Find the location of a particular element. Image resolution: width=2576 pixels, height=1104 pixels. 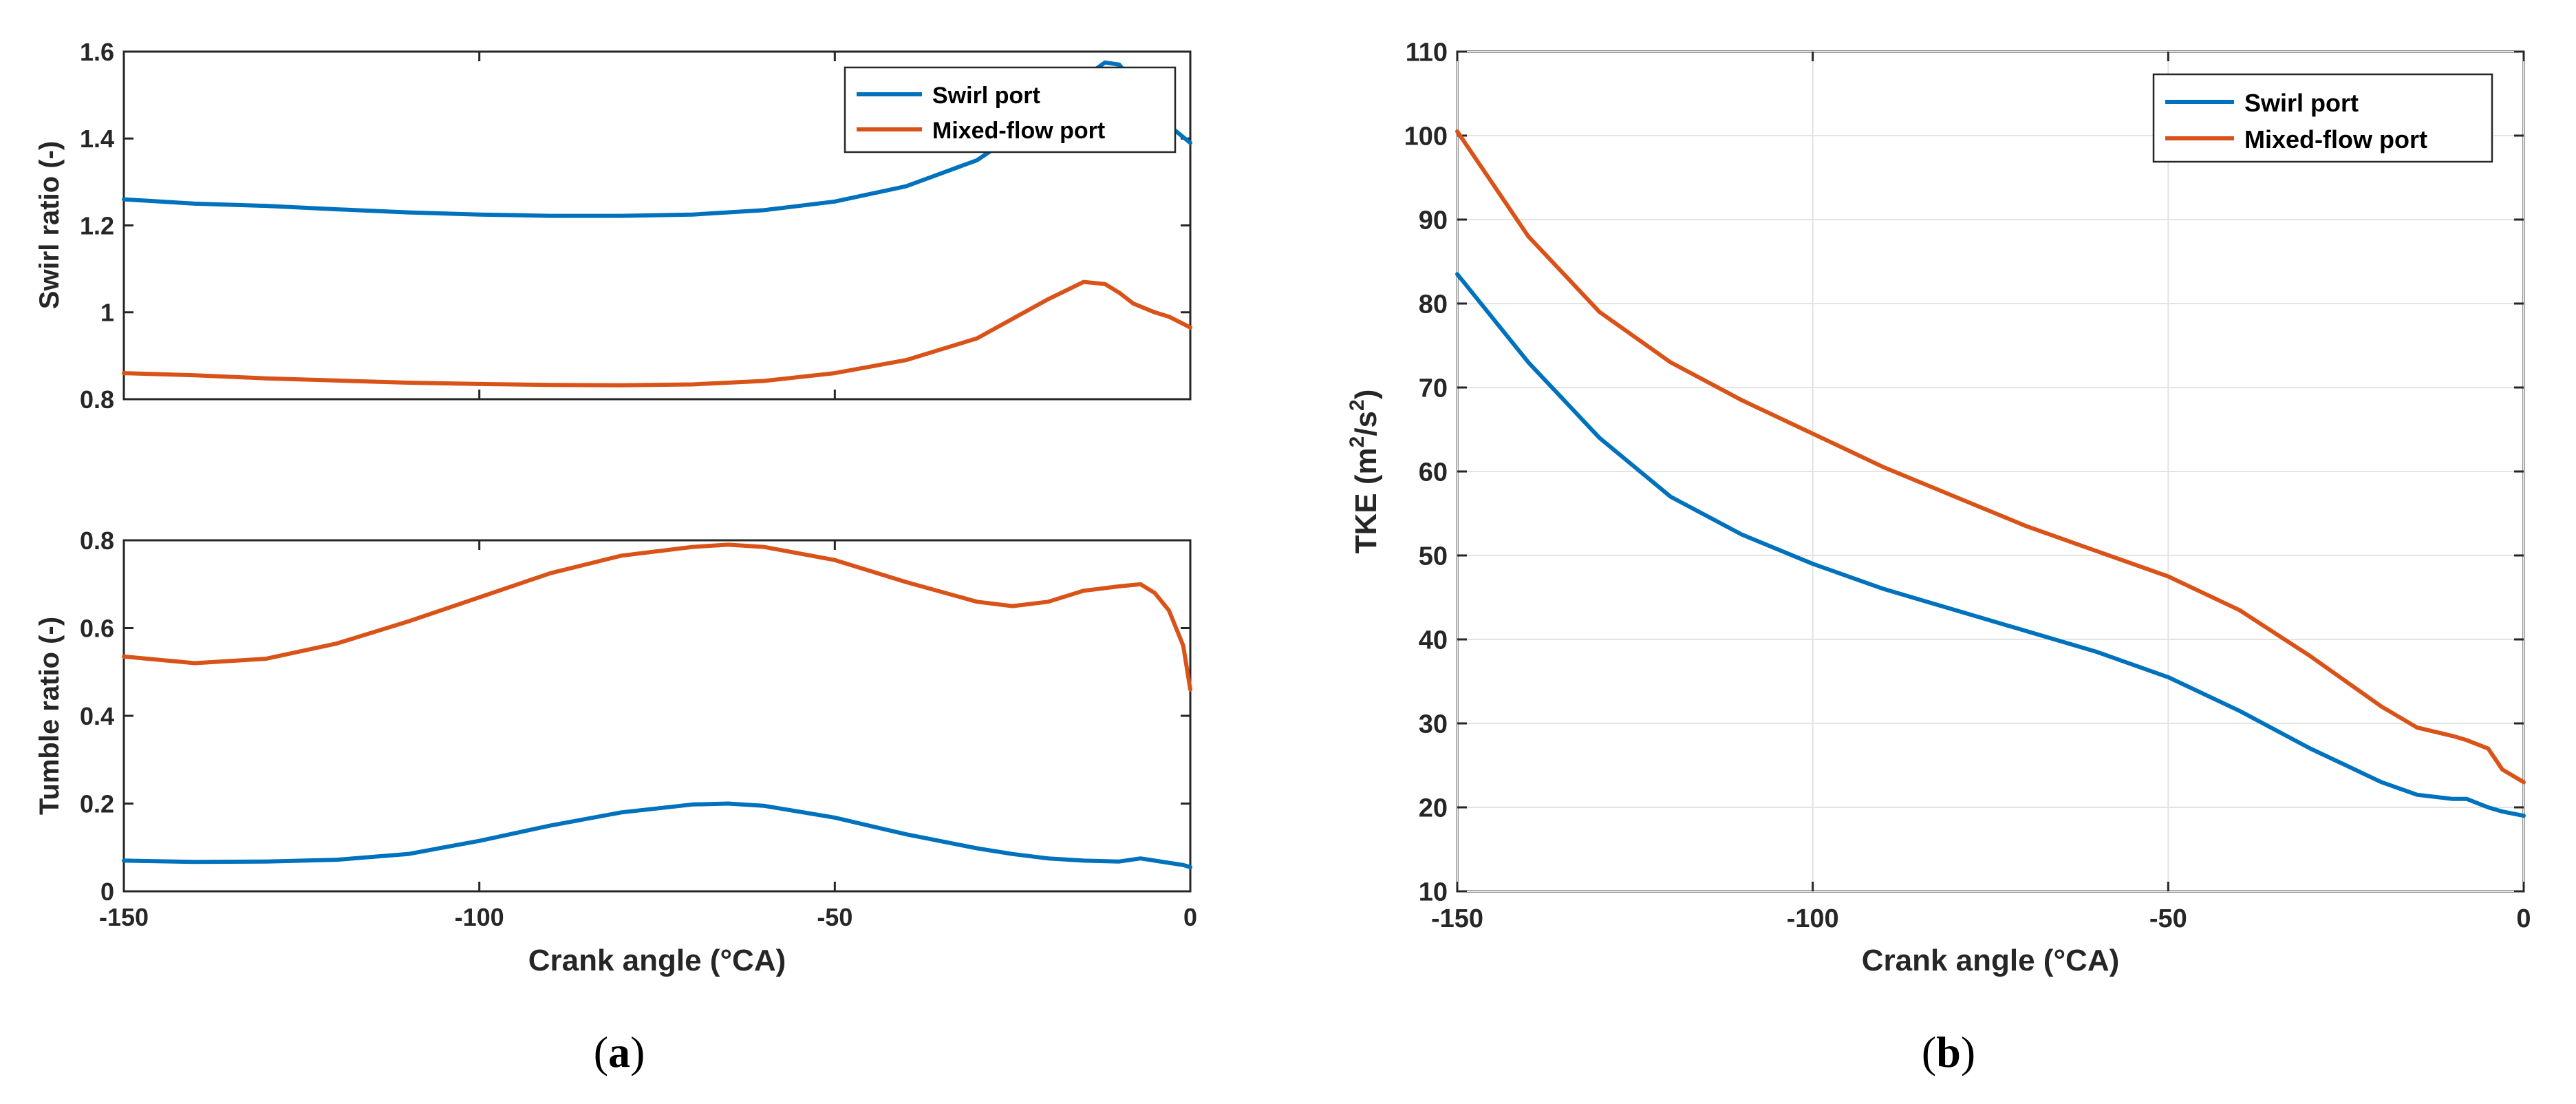

swirl-ratio-axis-label: Swirl ratio (-) is located at coordinates (49, 225).